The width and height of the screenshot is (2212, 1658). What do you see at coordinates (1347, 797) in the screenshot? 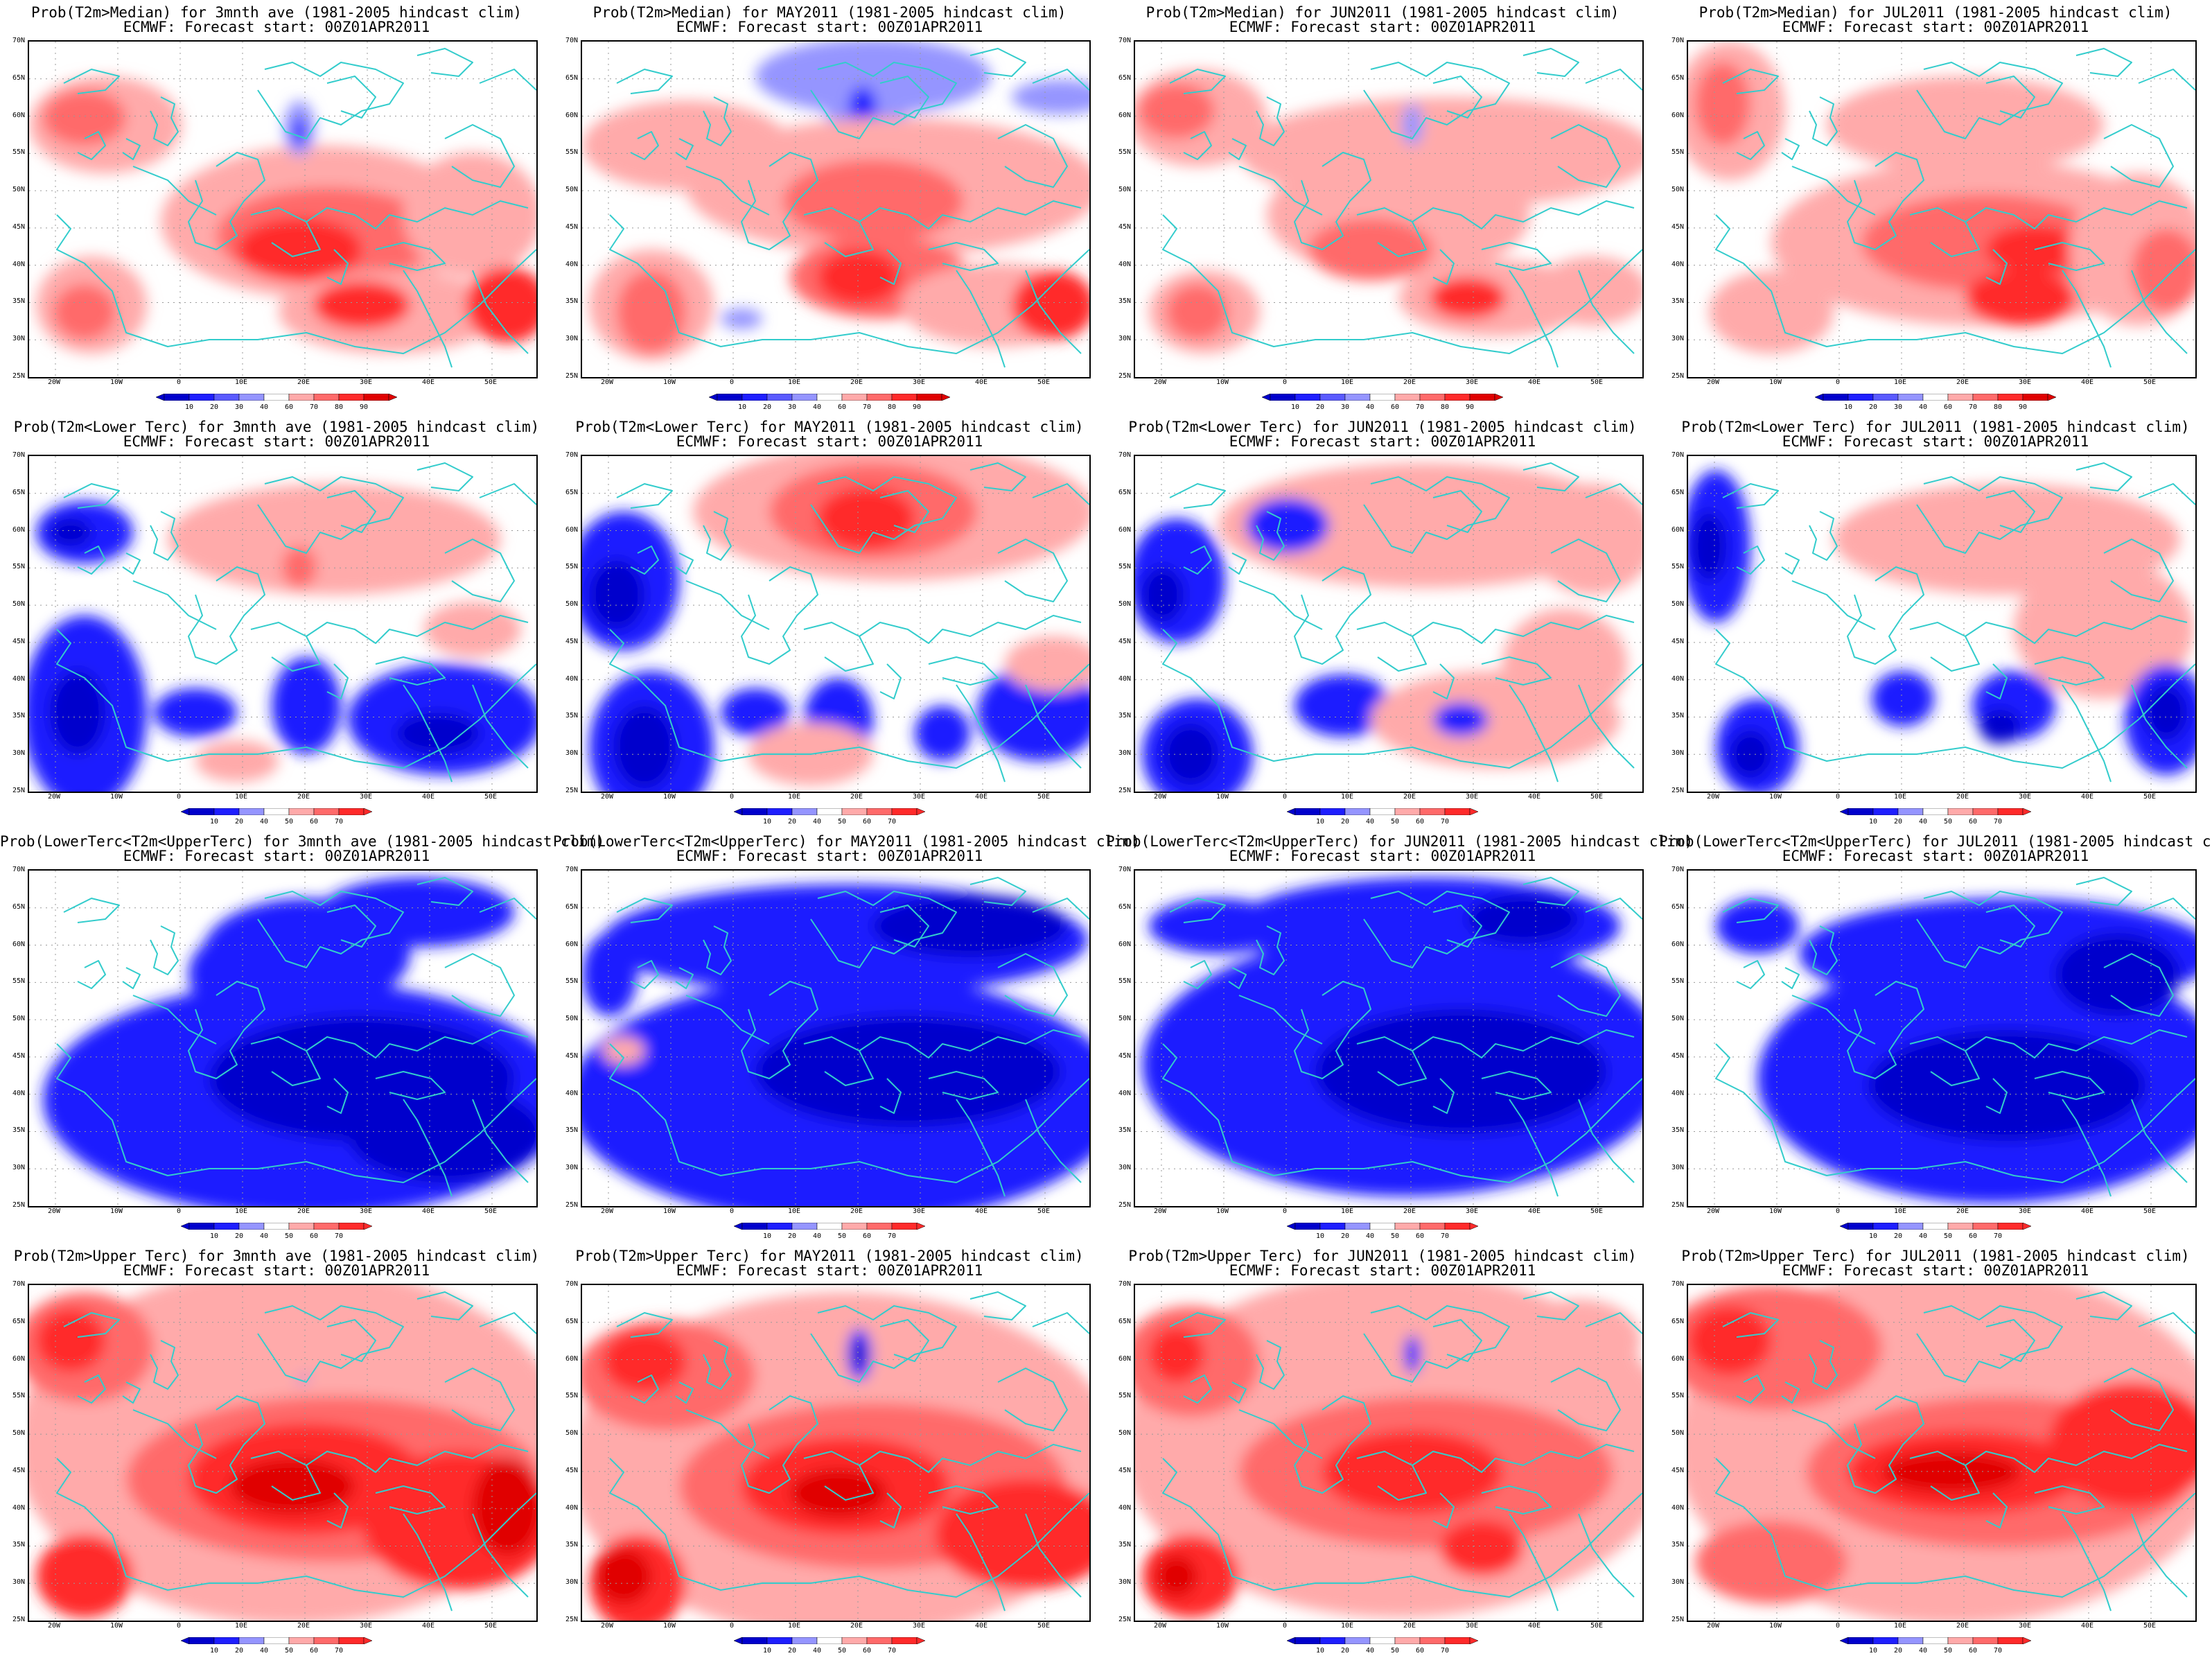
I see `lon-tick-label: 10E` at bounding box center [1347, 797].